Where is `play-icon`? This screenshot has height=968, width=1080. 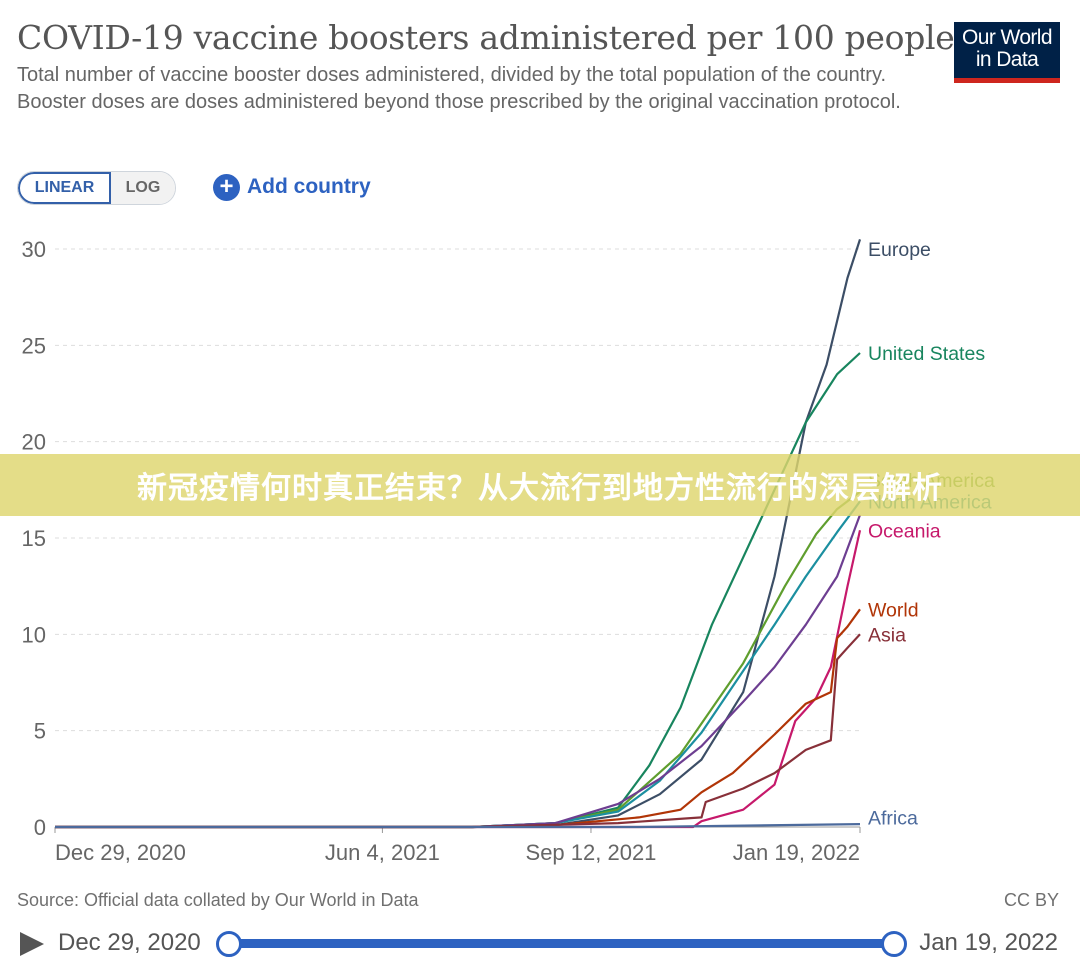 play-icon is located at coordinates (32, 944).